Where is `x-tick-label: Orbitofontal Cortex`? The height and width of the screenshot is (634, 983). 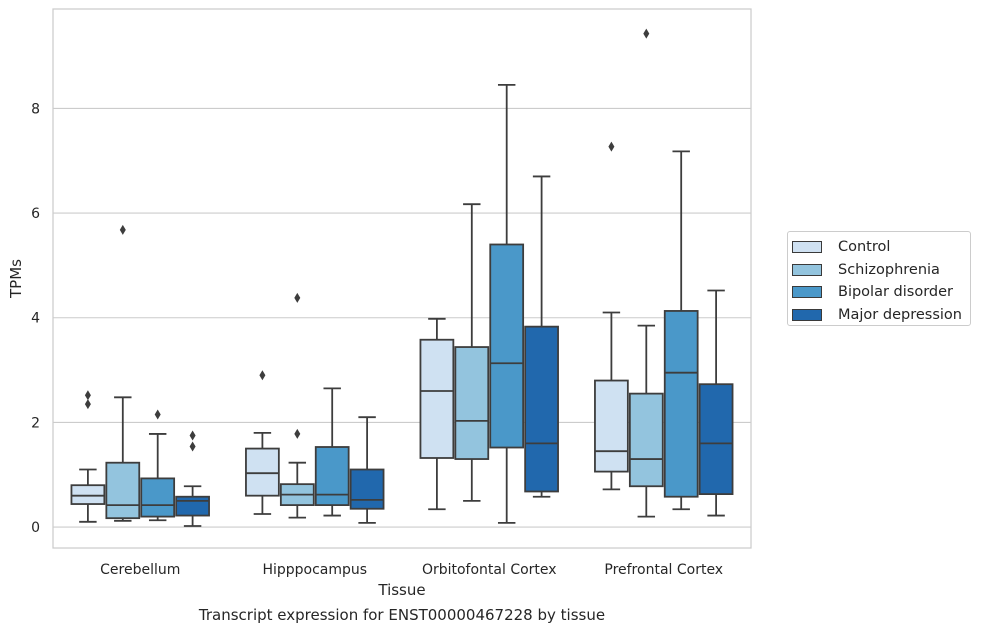 x-tick-label: Orbitofontal Cortex is located at coordinates (489, 570).